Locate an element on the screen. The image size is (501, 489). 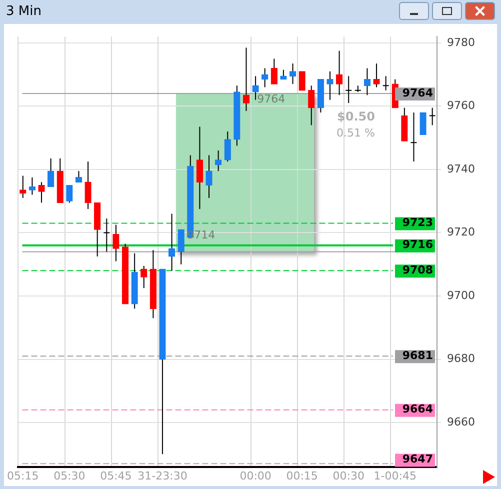
ref-line-label: 9708 is located at coordinates (417, 270).